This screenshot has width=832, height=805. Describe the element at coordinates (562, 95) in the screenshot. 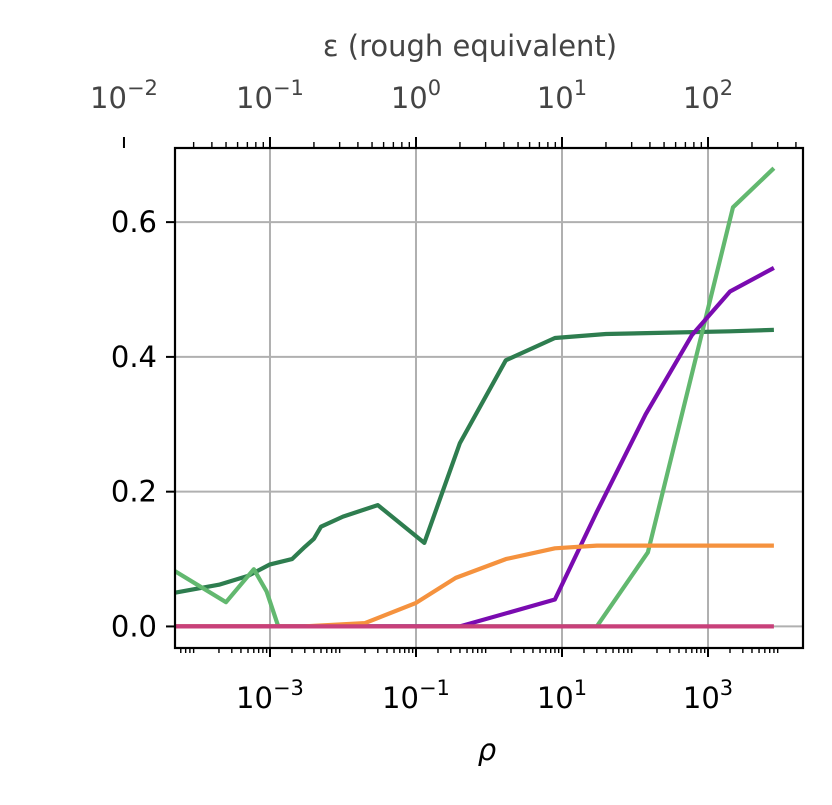

I see `top-tick-label: 10¹` at that location.